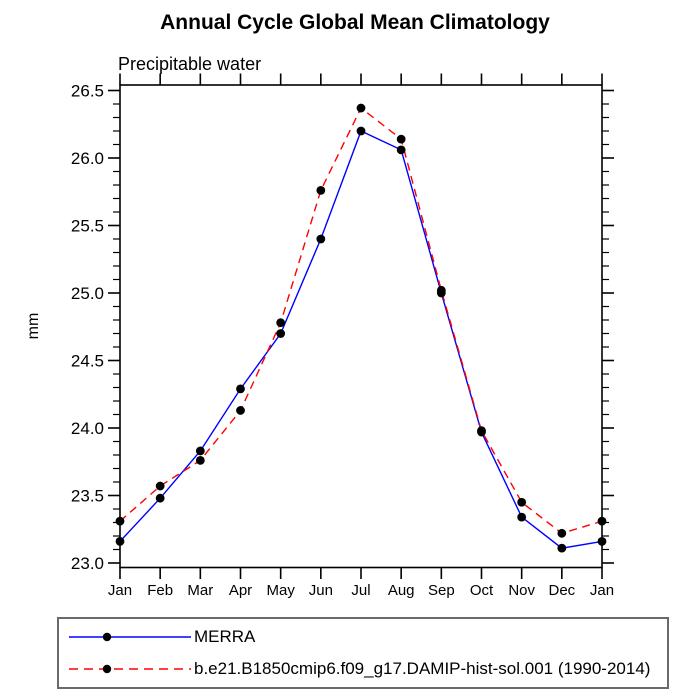 This screenshot has height=700, width=700. What do you see at coordinates (366, 637) in the screenshot?
I see `legend-item-merra: MERRA` at bounding box center [366, 637].